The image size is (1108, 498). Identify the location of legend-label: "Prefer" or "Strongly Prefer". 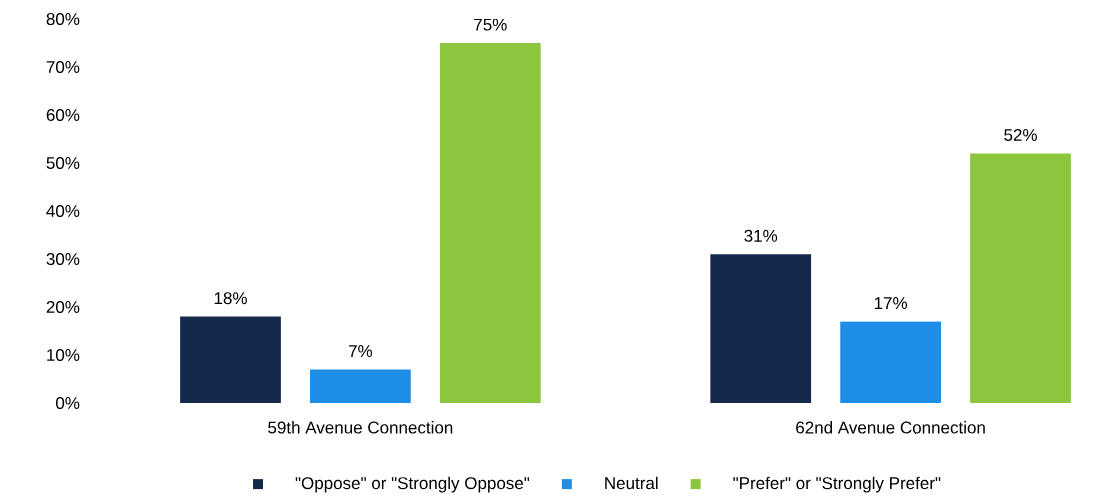
(837, 484).